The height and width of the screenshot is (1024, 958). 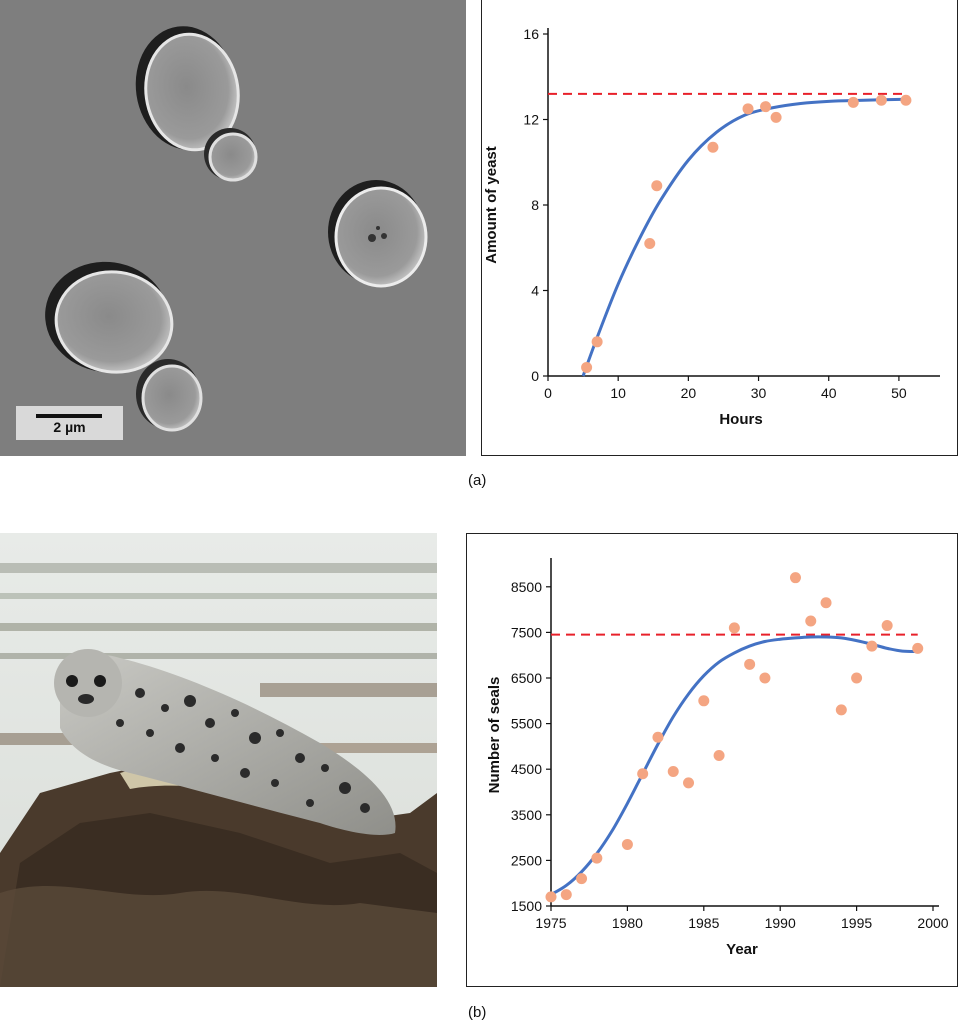 I want to click on x-tick-label: 1990, so click(x=780, y=923).